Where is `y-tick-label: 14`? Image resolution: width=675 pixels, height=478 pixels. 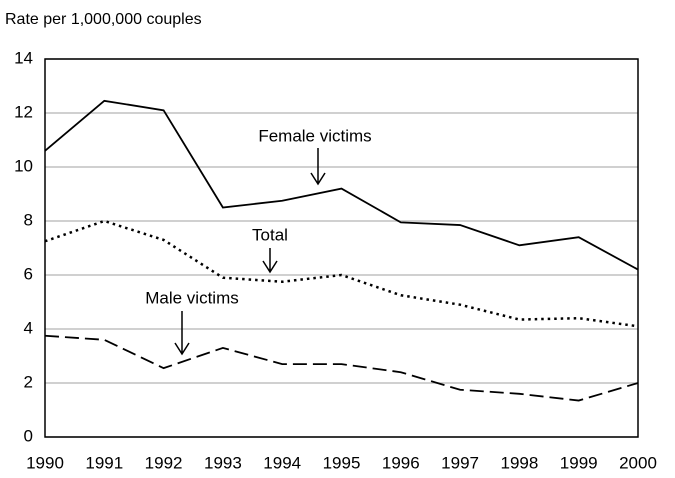 y-tick-label: 14 is located at coordinates (23, 57).